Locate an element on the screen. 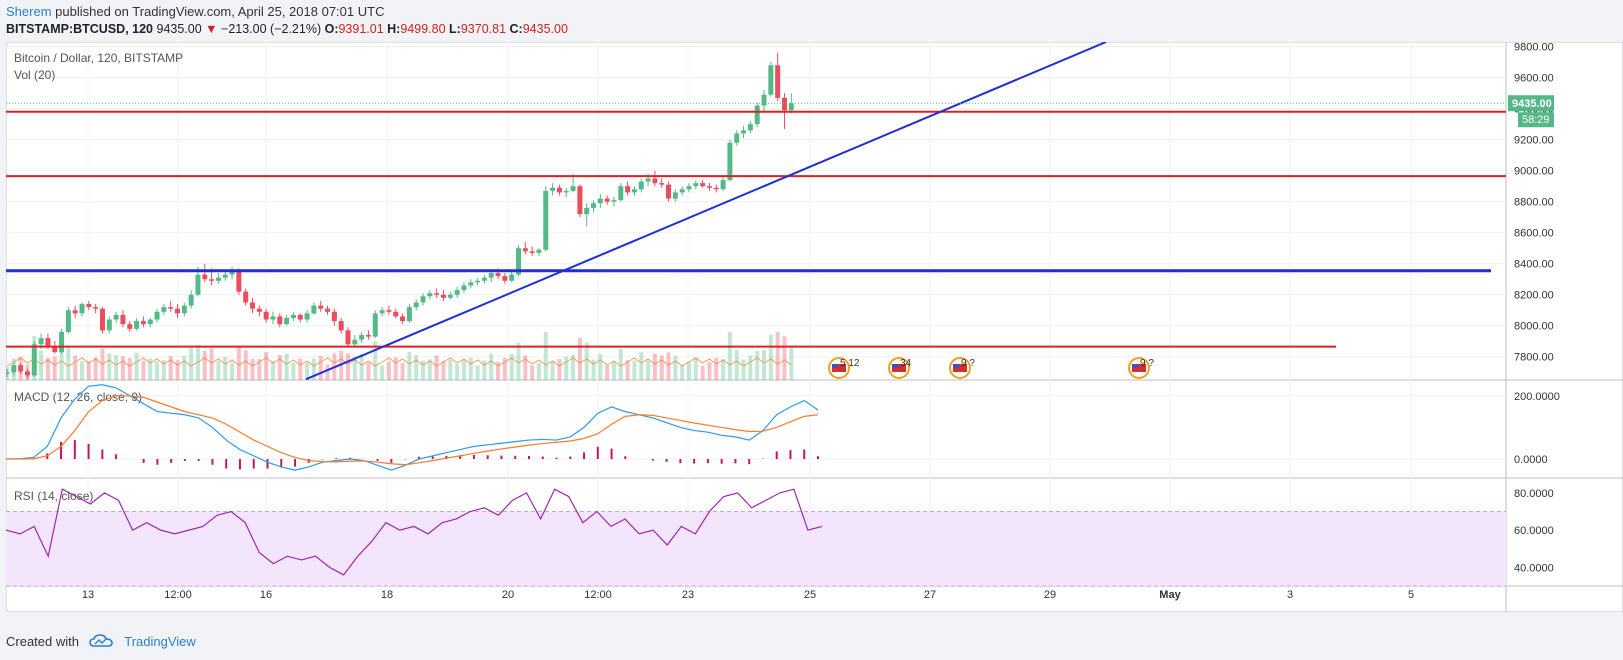 This screenshot has height=660, width=1623. macd-line is located at coordinates (412, 427).